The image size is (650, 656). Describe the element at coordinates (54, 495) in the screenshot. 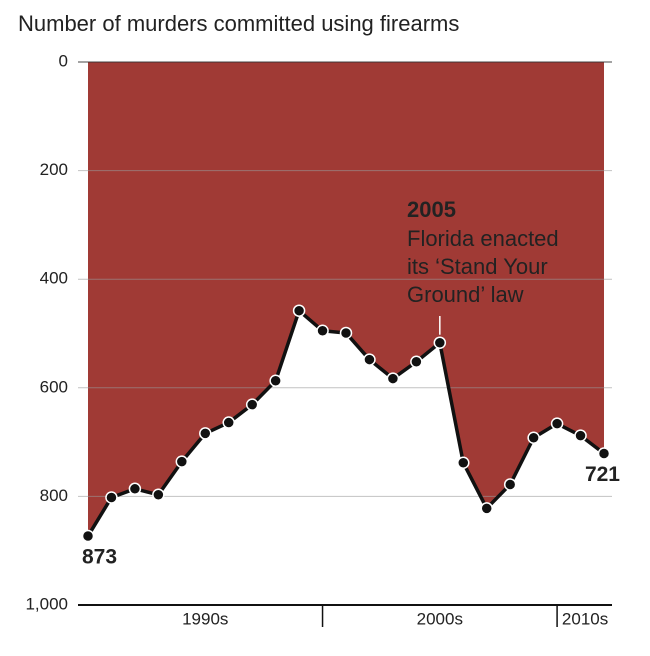

I see `y-tick-label: 800` at that location.